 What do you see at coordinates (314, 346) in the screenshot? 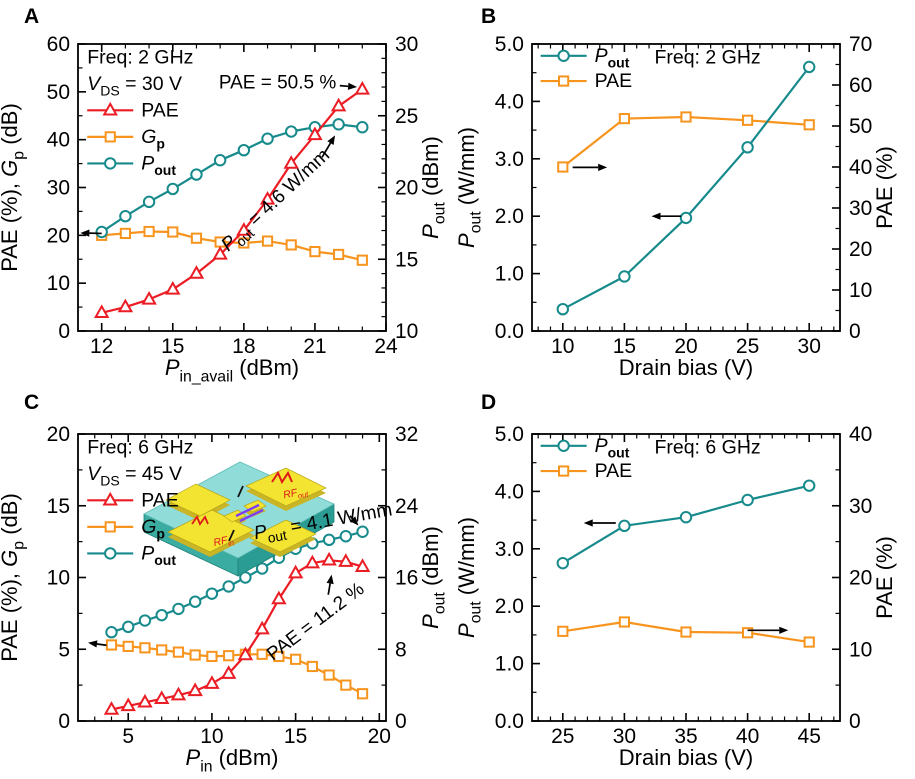
I see `svg-text: 21` at bounding box center [314, 346].